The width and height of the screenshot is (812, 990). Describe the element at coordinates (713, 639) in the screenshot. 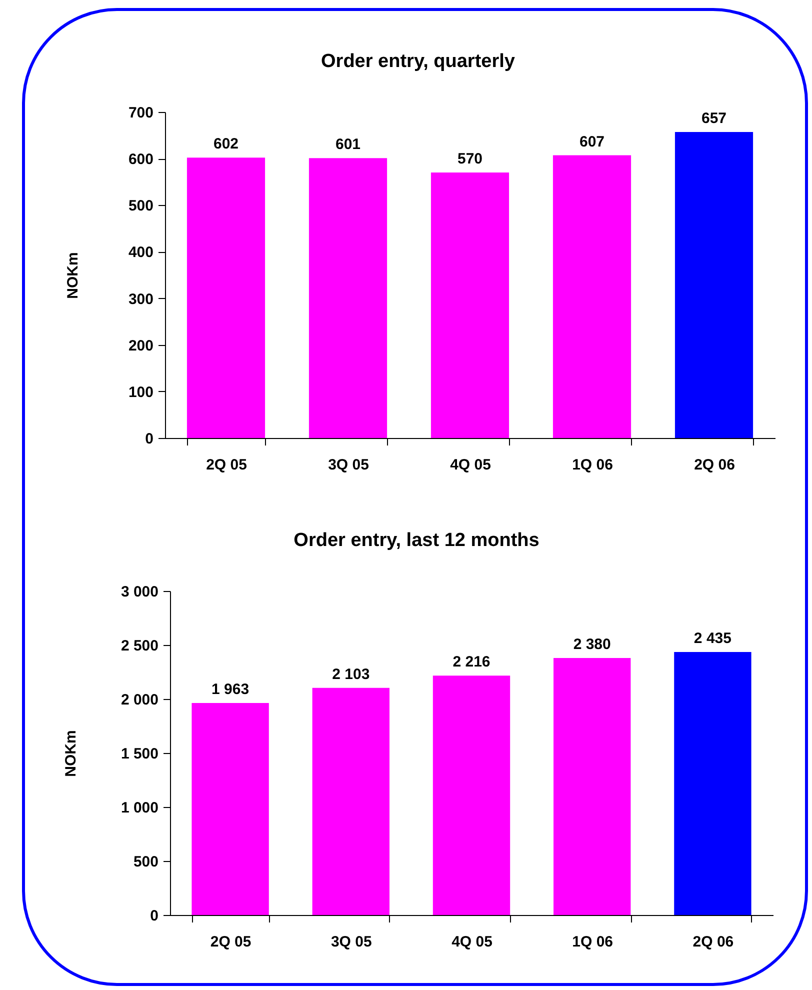

I see `data-label: 2 435` at that location.